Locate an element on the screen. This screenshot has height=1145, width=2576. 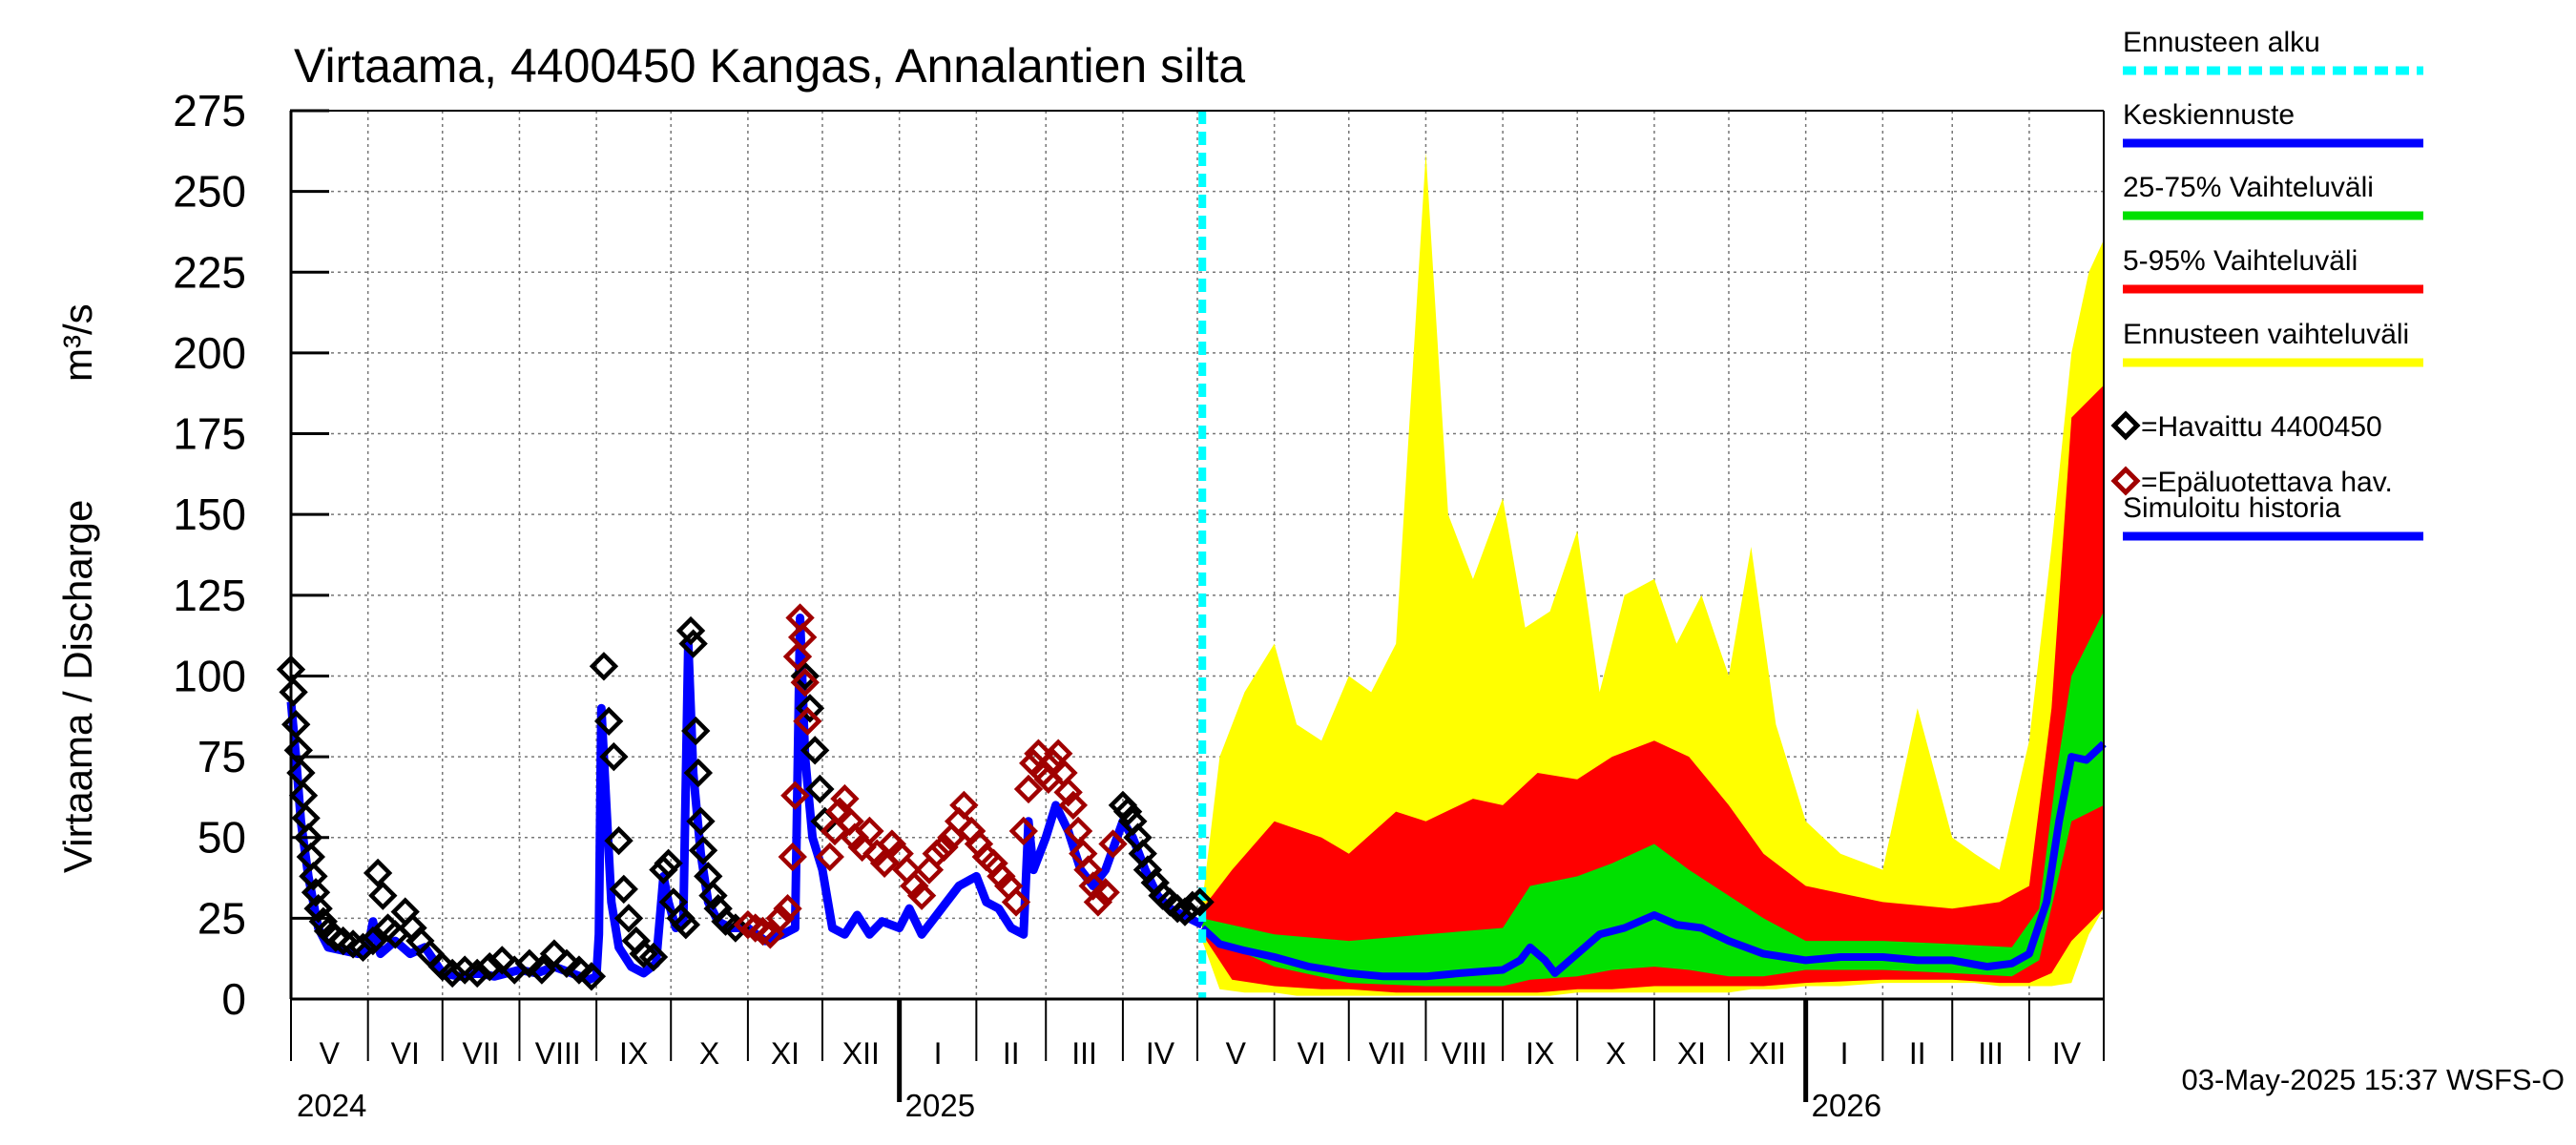
y-tick-label: 275 is located at coordinates (209, 110).